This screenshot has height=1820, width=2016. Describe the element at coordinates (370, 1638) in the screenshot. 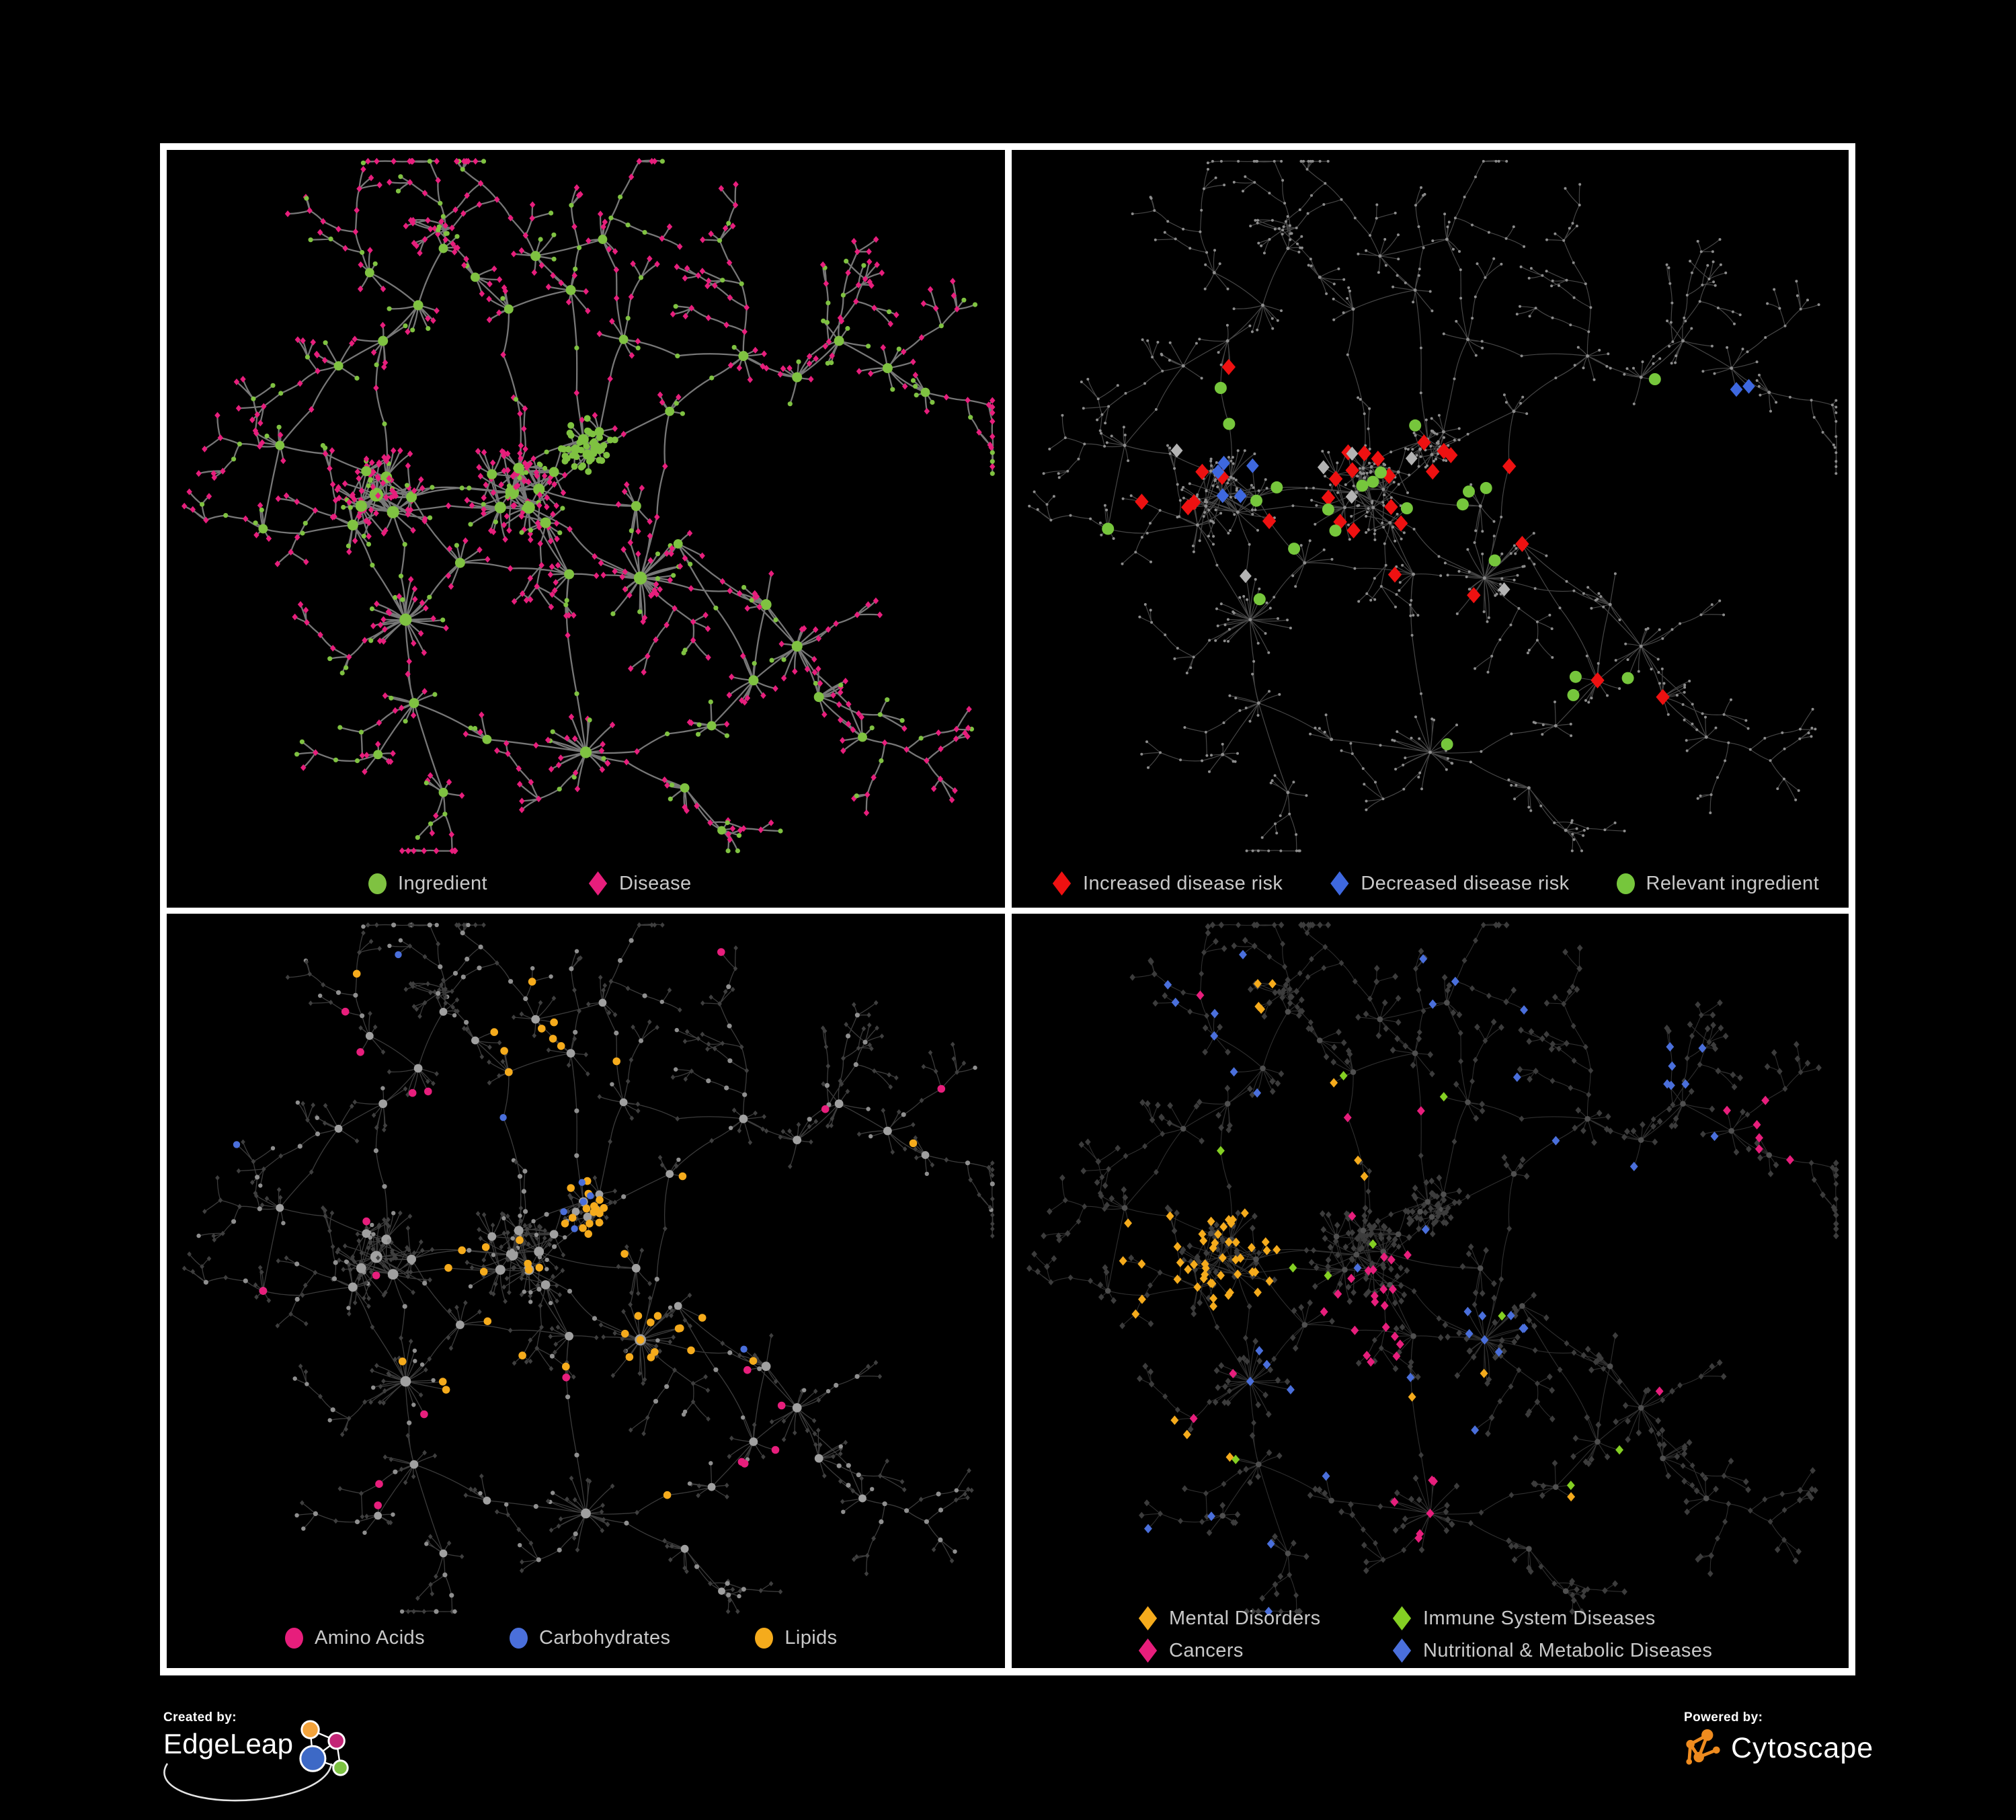

I see `legend-label: Amino Acids` at that location.